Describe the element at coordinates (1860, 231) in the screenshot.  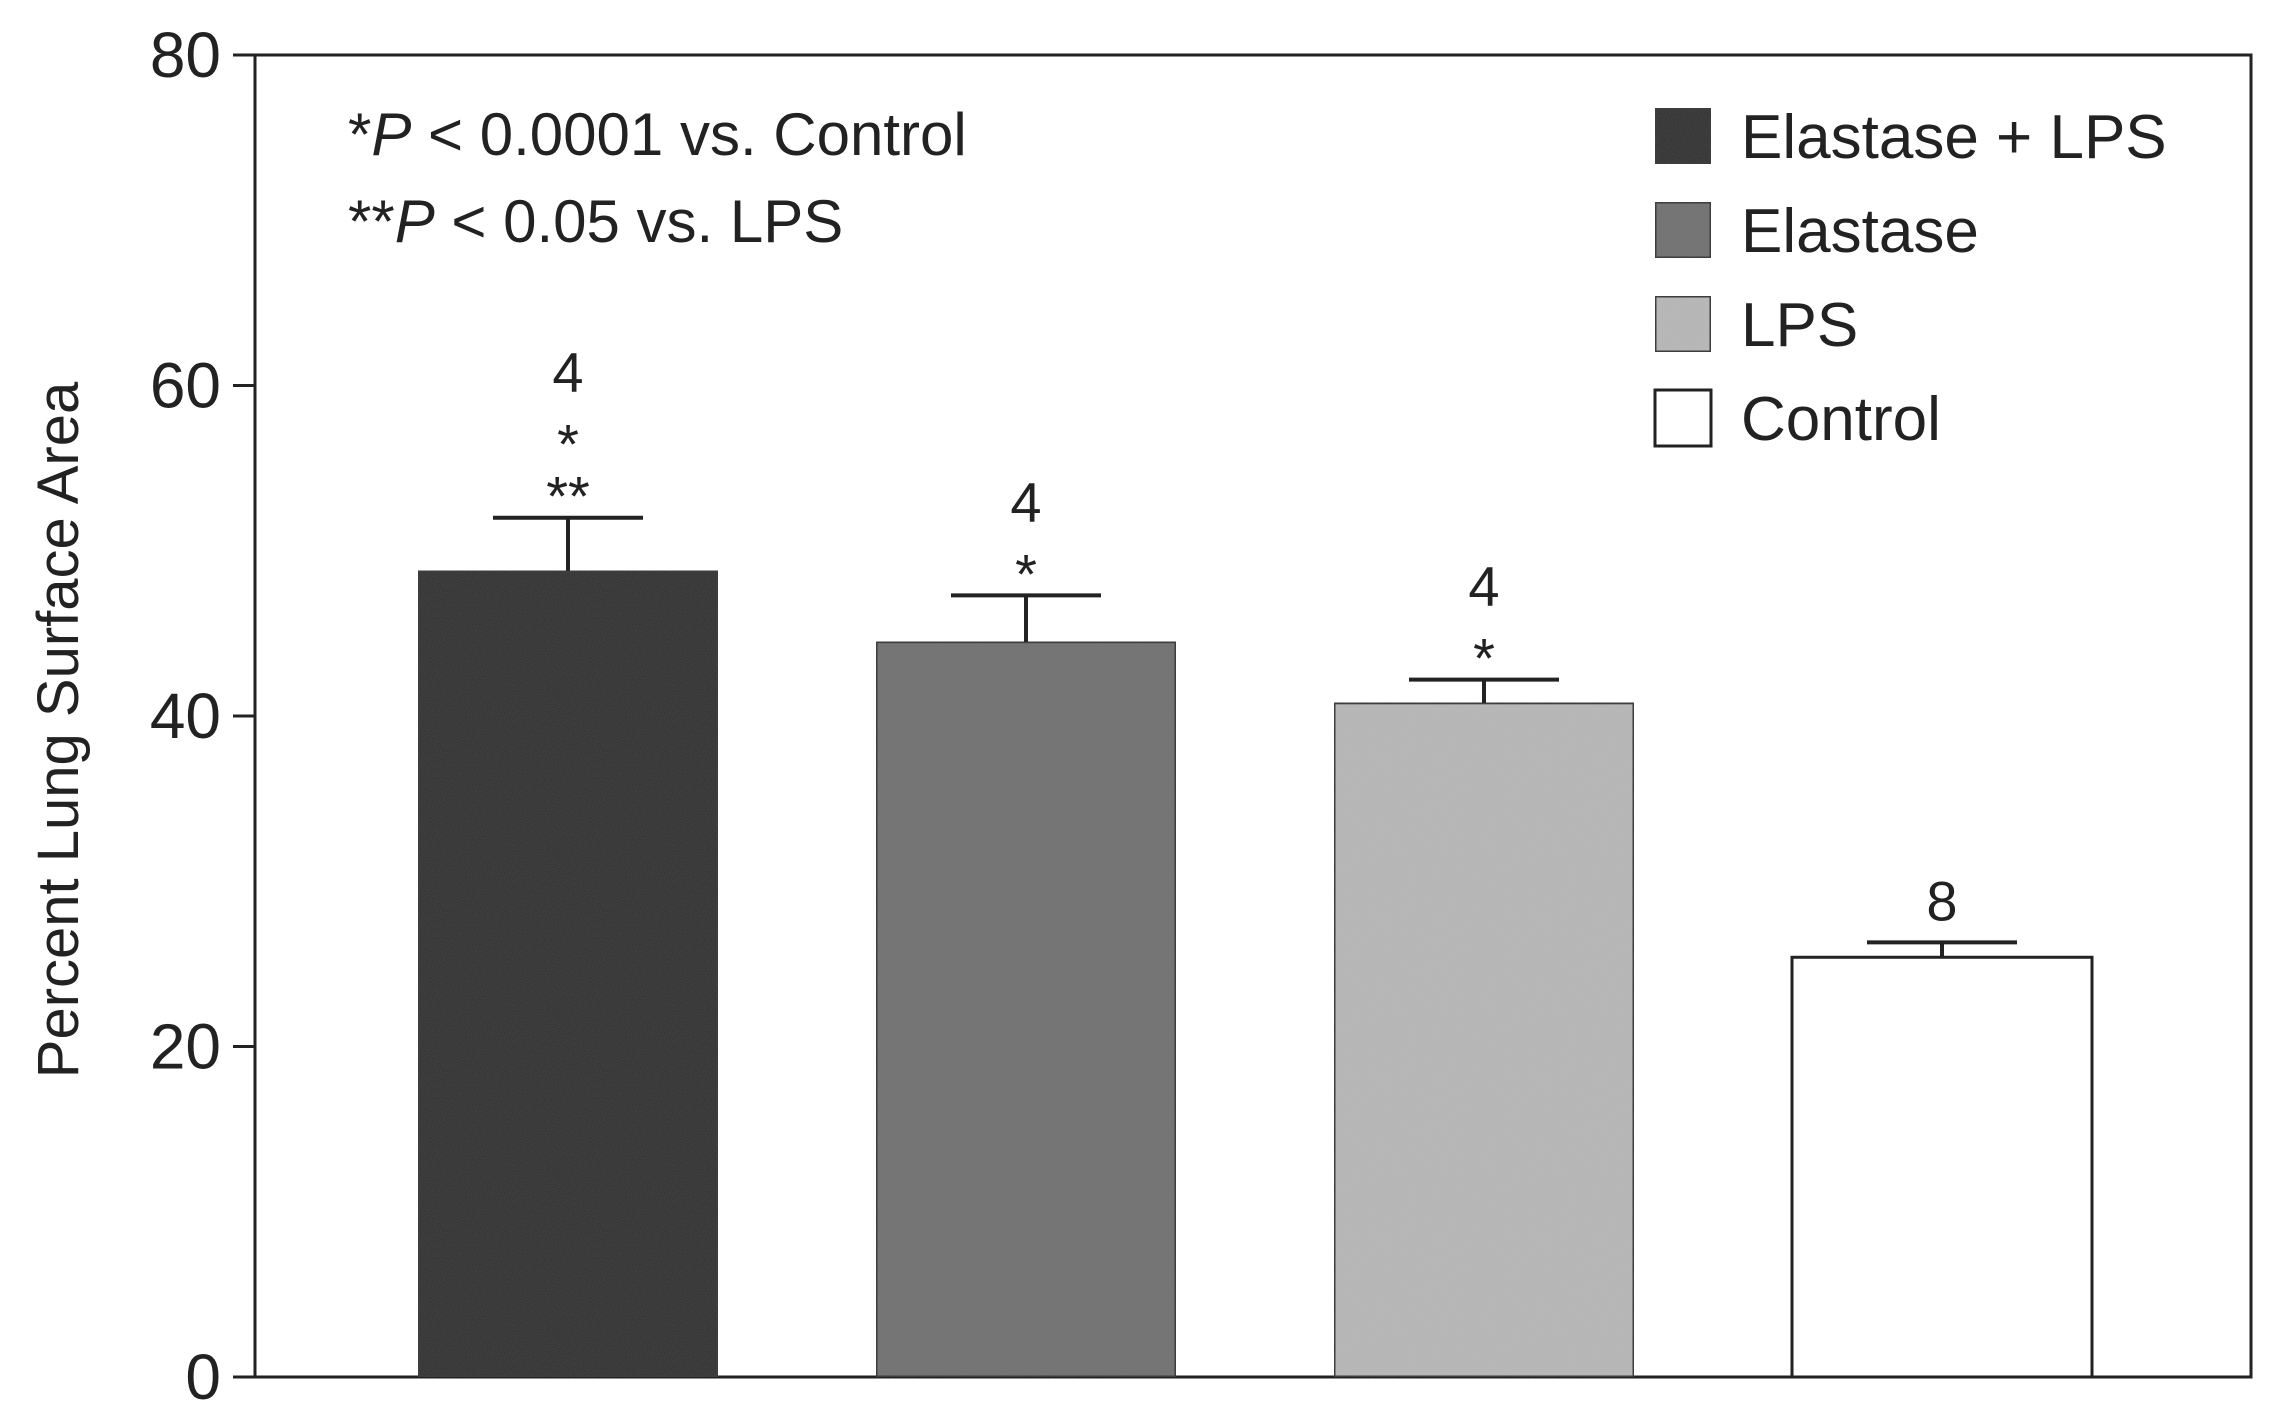
I see `legend-label: Elastase` at that location.